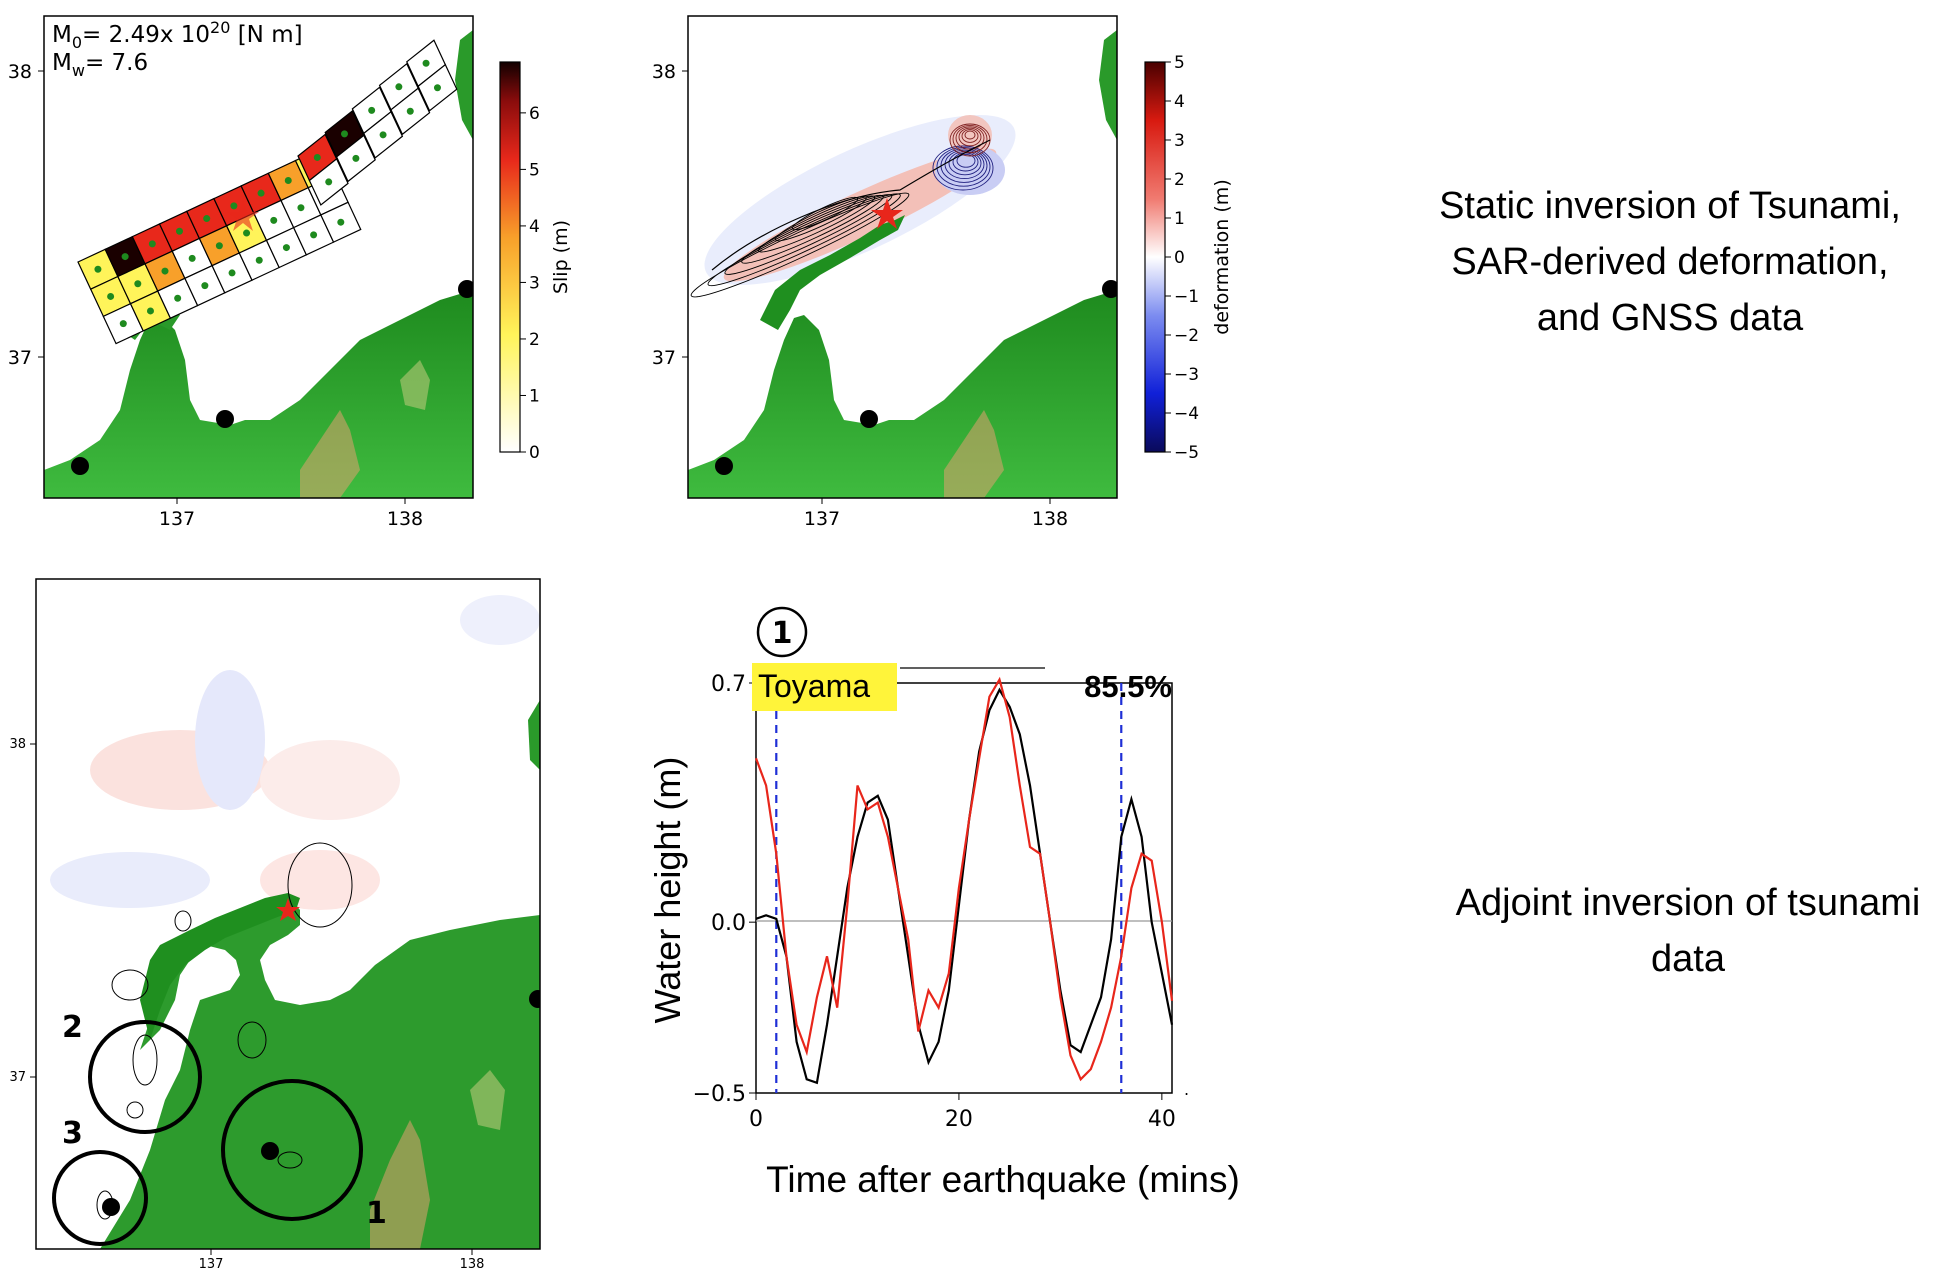  What do you see at coordinates (756, 1119) in the screenshot?
I see `x-tick-label: 0` at bounding box center [756, 1119].